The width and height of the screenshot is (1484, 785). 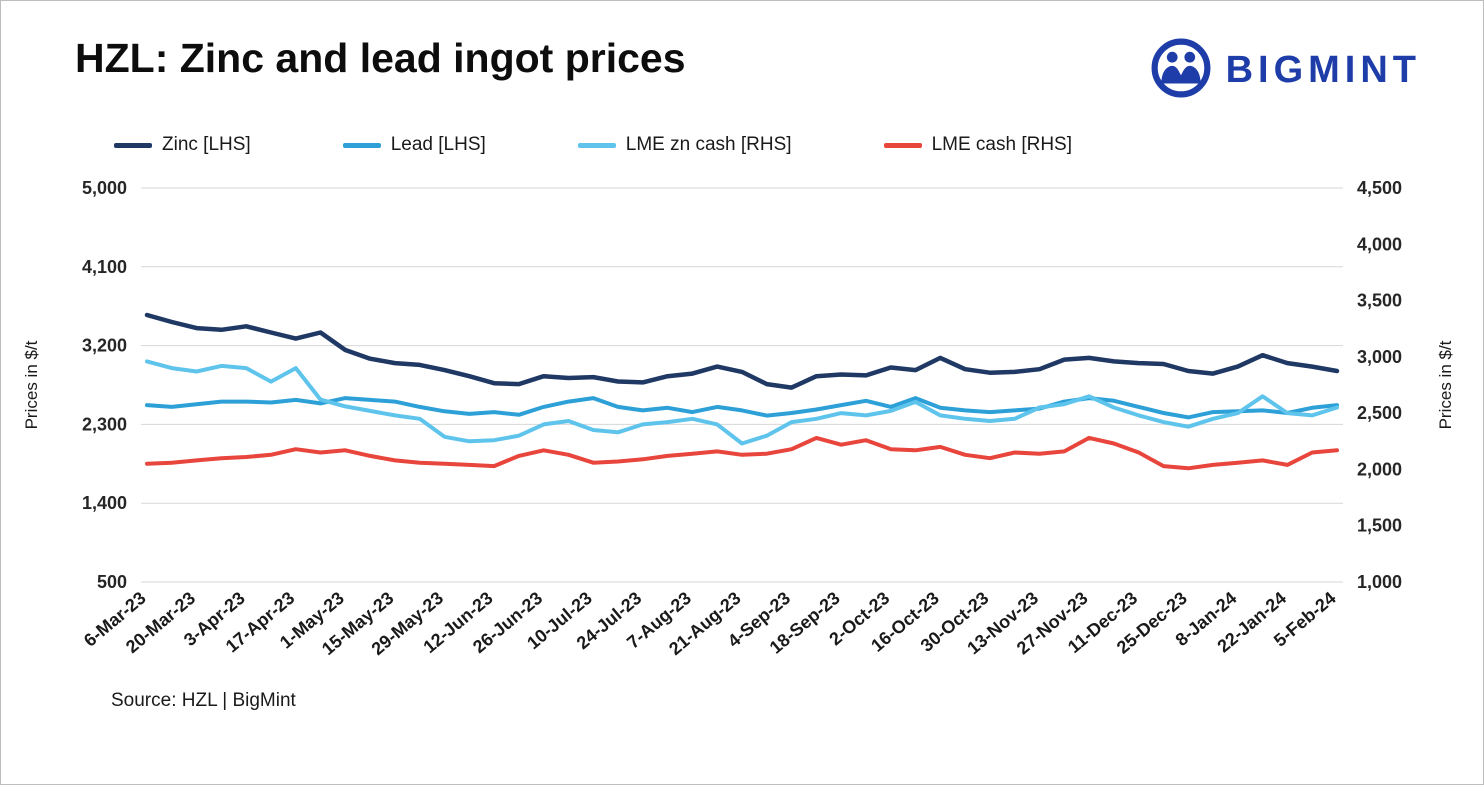 What do you see at coordinates (104, 188) in the screenshot?
I see `left-axis-tick: 5,000` at bounding box center [104, 188].